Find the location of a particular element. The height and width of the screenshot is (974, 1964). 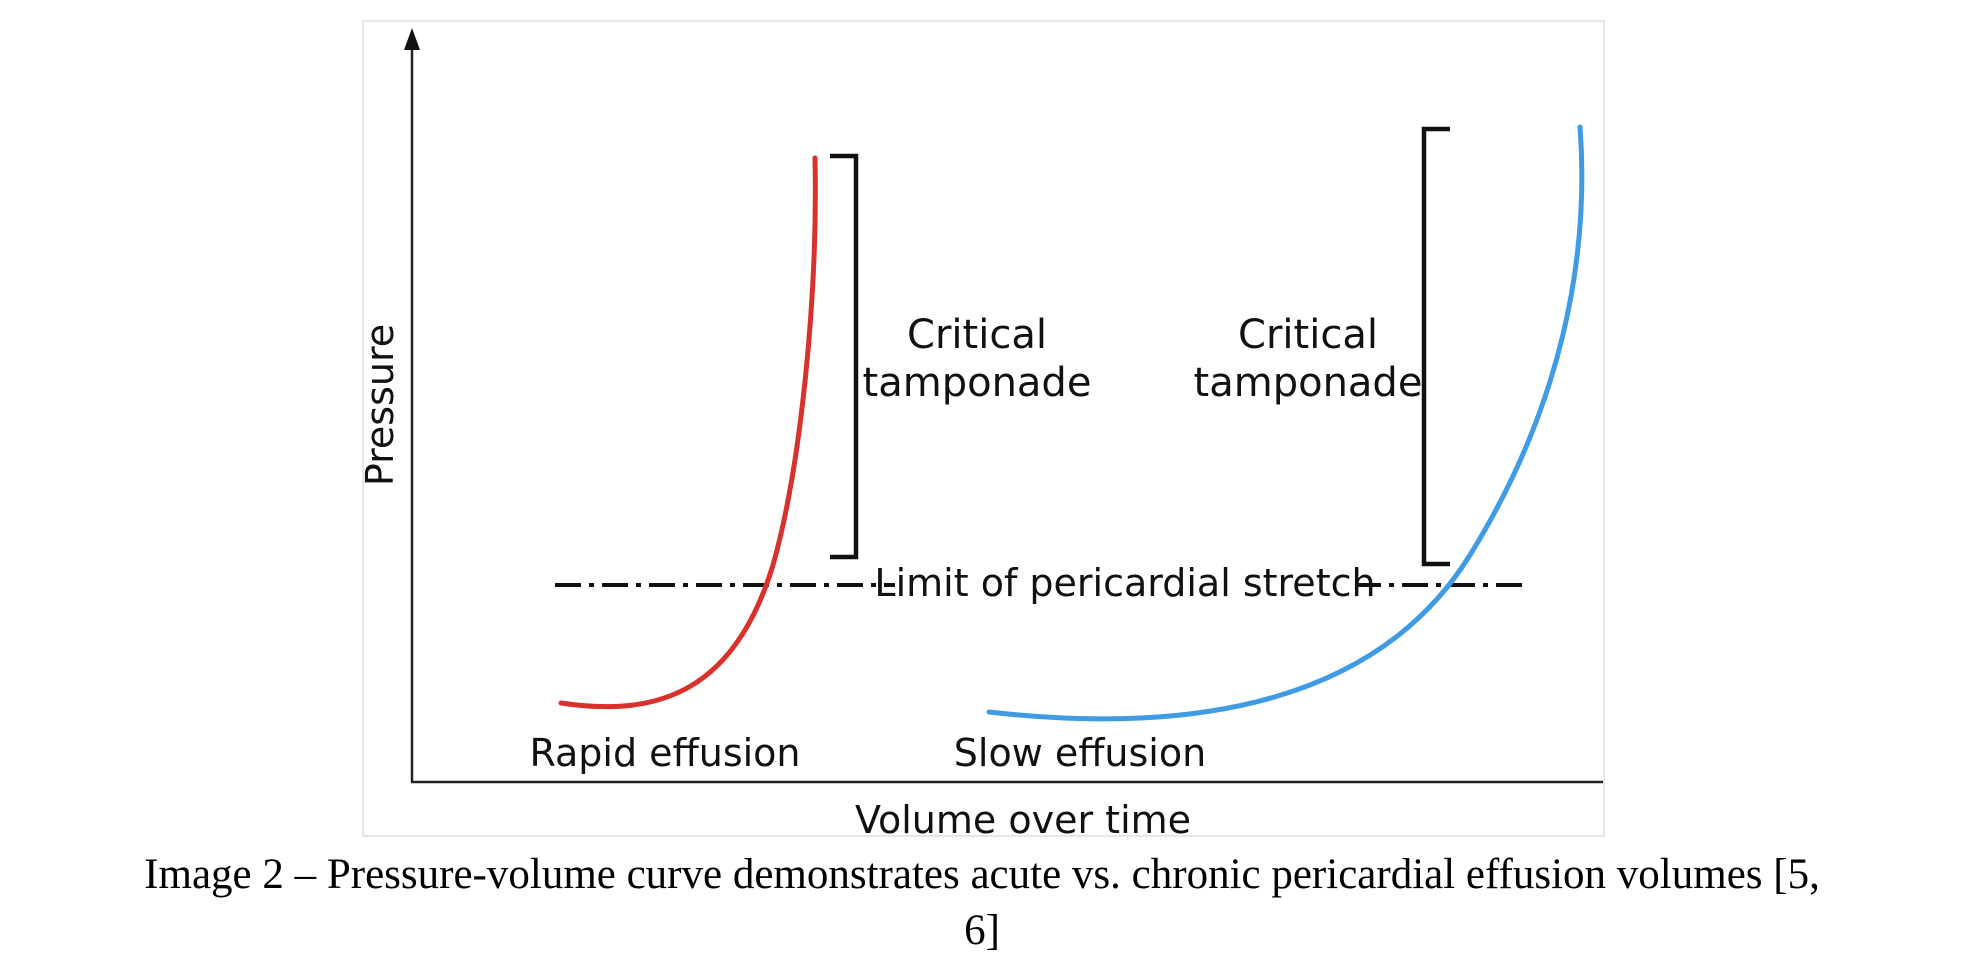

critical-right-line2: tamponade is located at coordinates (1308, 383).